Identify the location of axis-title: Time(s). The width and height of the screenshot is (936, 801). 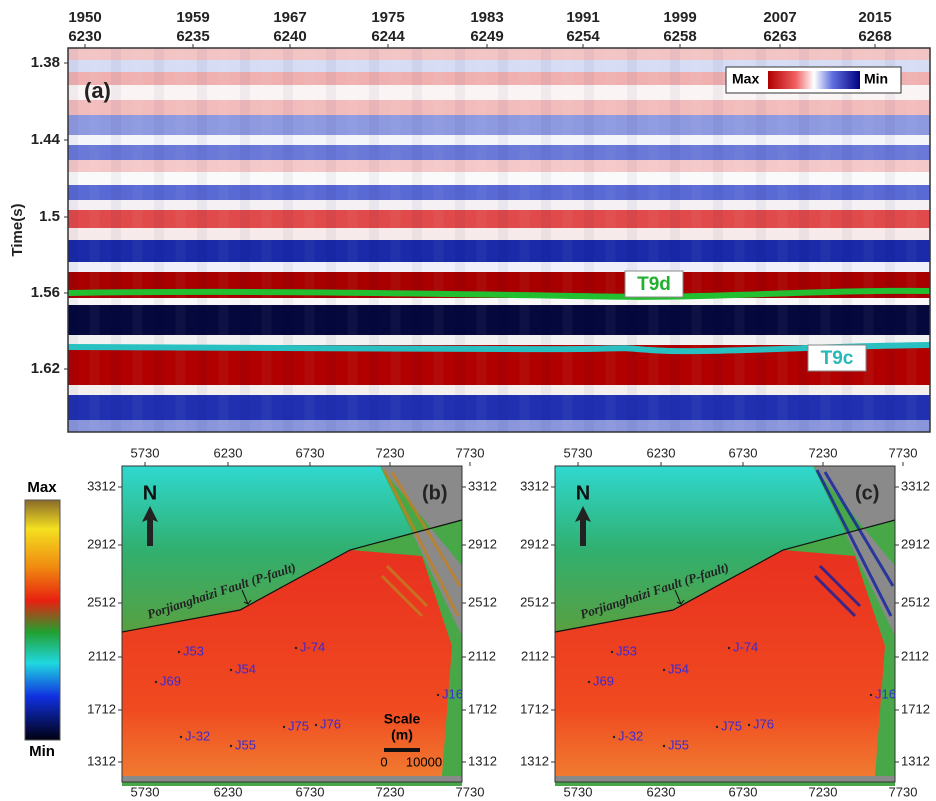
(17, 229).